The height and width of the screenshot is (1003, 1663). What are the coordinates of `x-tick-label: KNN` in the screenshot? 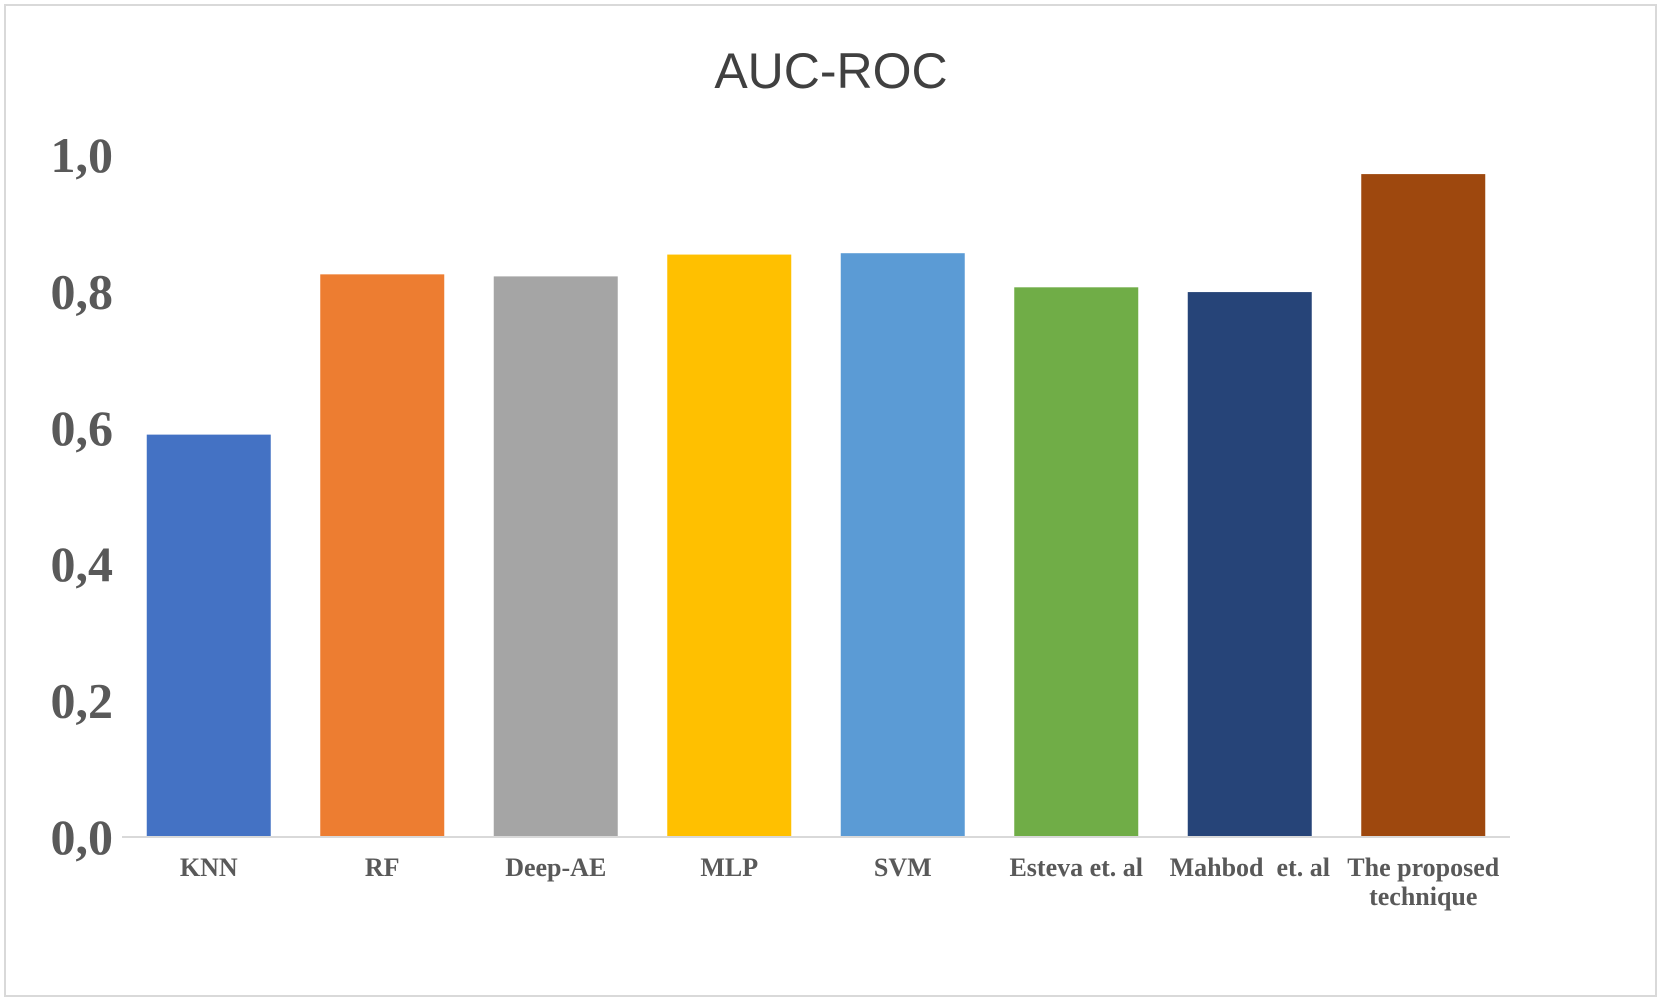 It's located at (209, 867).